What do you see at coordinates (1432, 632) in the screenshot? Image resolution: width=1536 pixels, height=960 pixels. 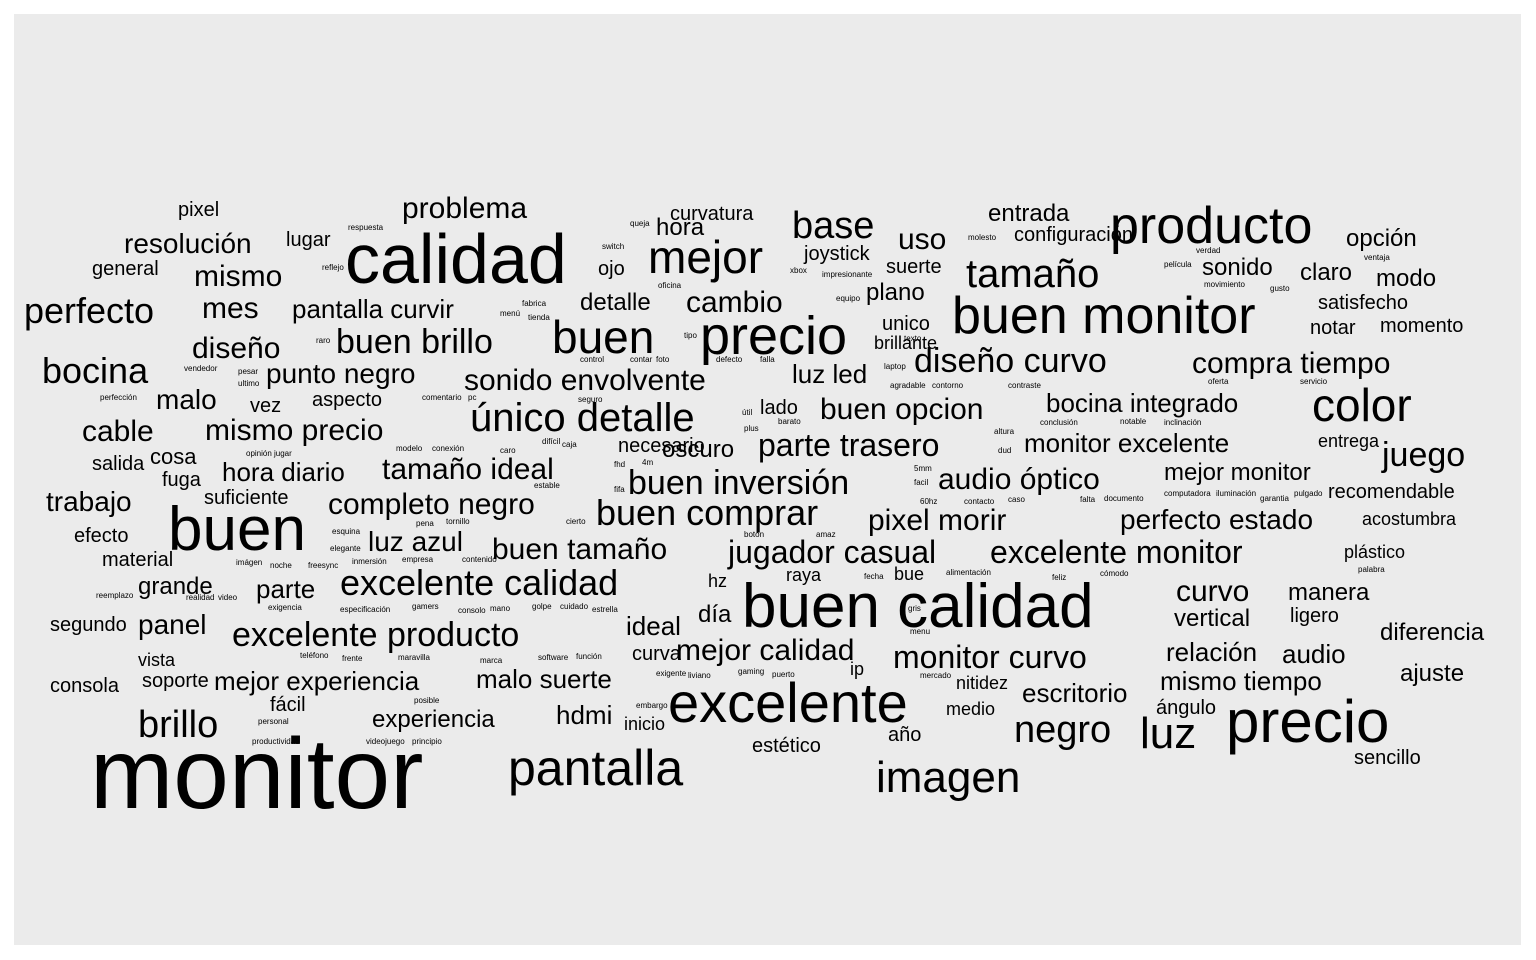 I see `word: diferencia` at bounding box center [1432, 632].